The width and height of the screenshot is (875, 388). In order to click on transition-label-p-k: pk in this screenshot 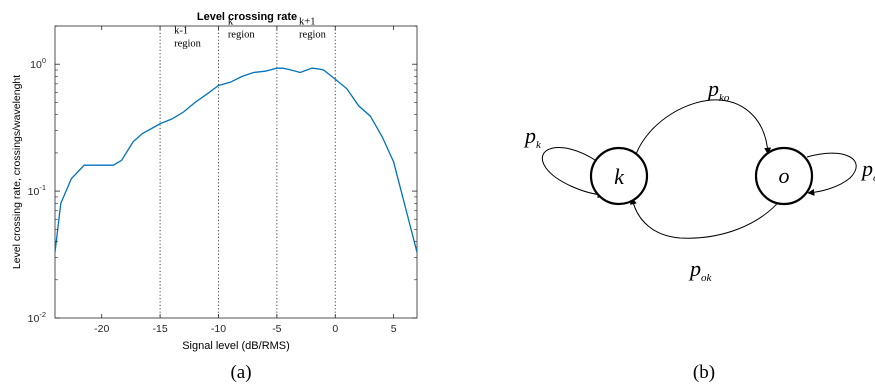, I will do `click(532, 137)`.